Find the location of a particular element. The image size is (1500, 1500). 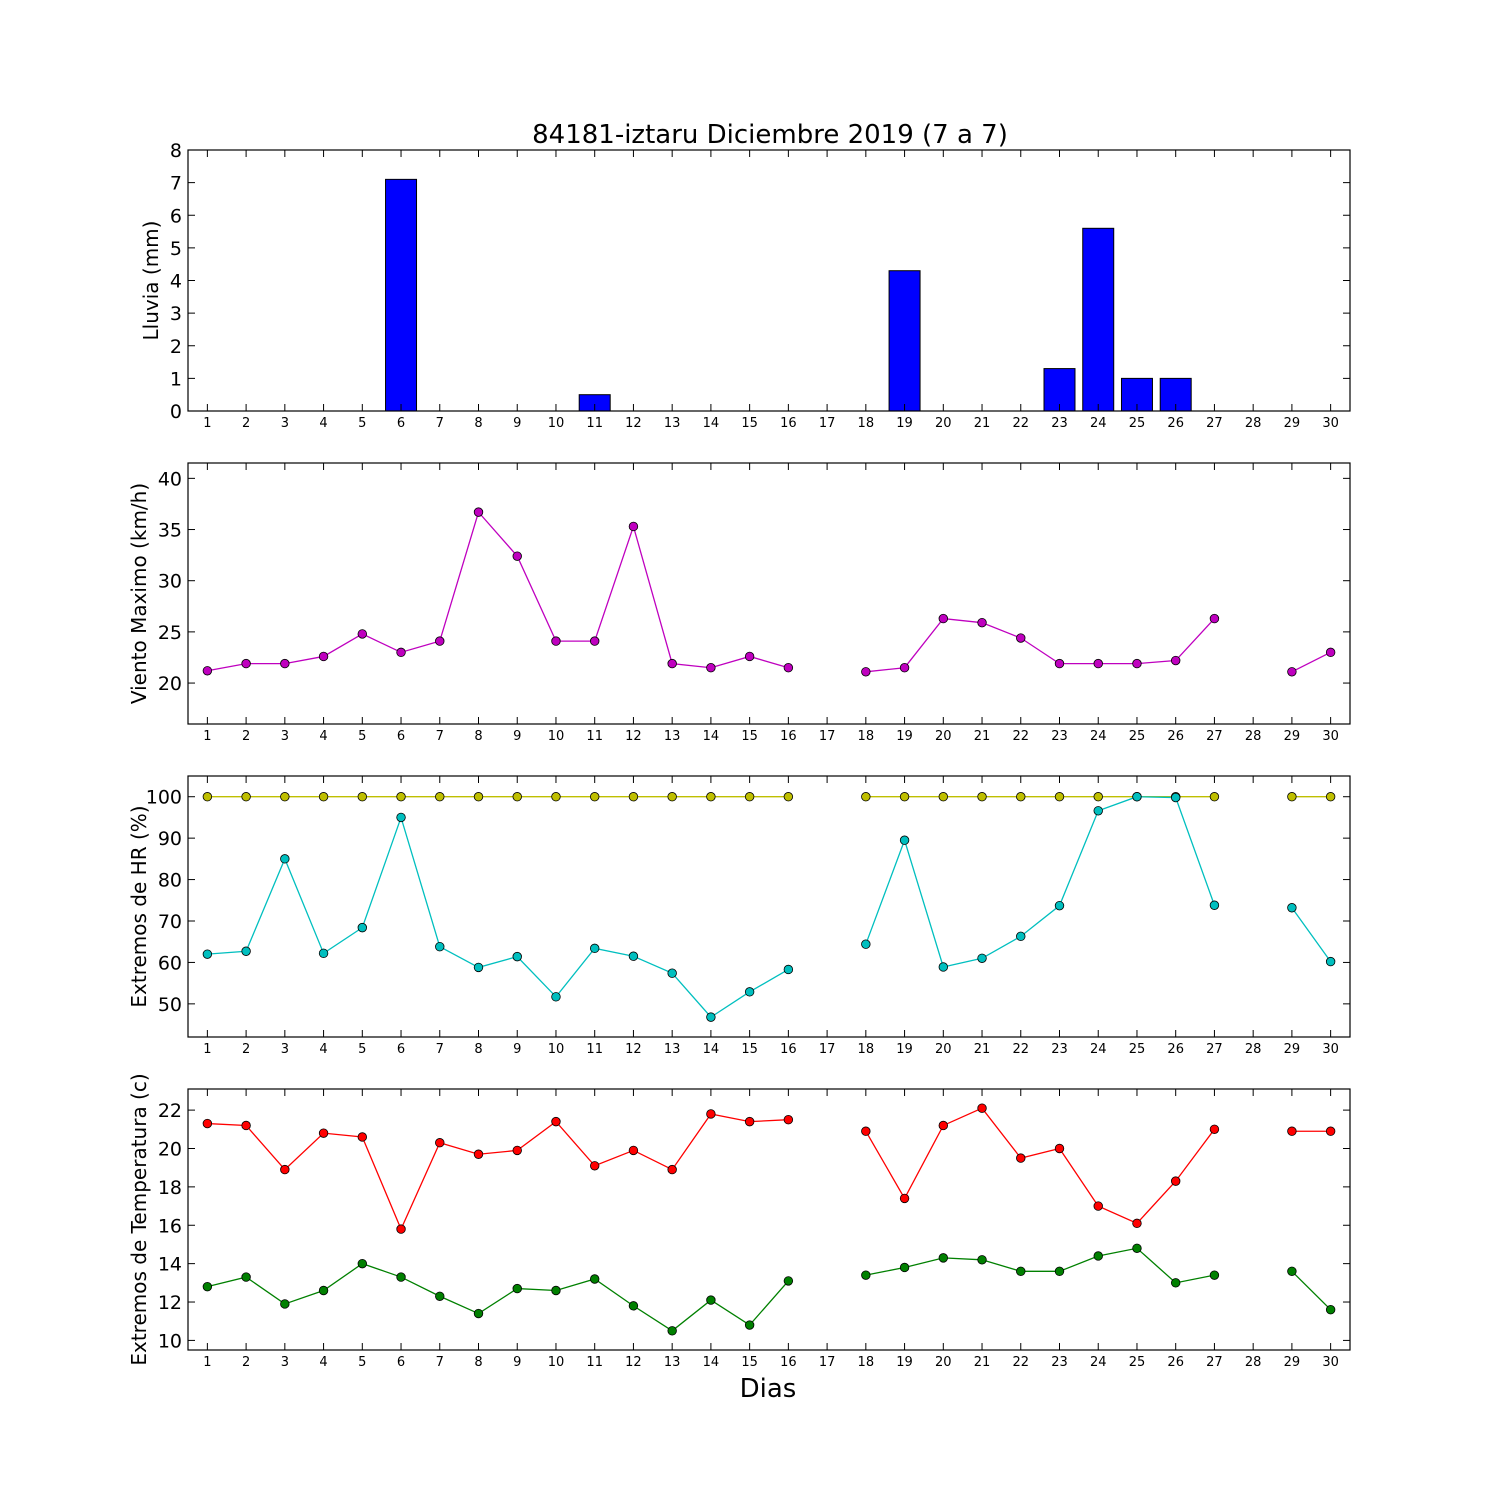

x-tick-label: 15 is located at coordinates (749, 1049).